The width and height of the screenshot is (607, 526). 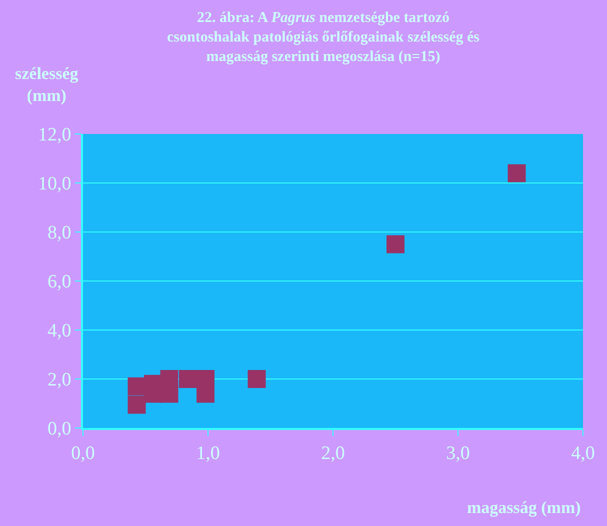 I want to click on x-tick-label: 0,0, so click(x=83, y=453).